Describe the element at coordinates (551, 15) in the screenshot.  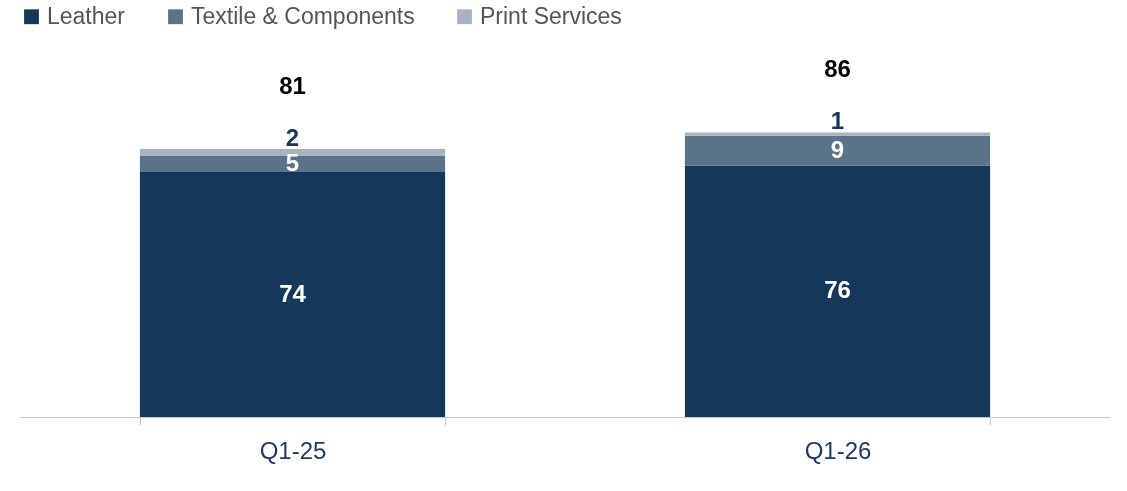
I see `legend-label: Print Services` at that location.